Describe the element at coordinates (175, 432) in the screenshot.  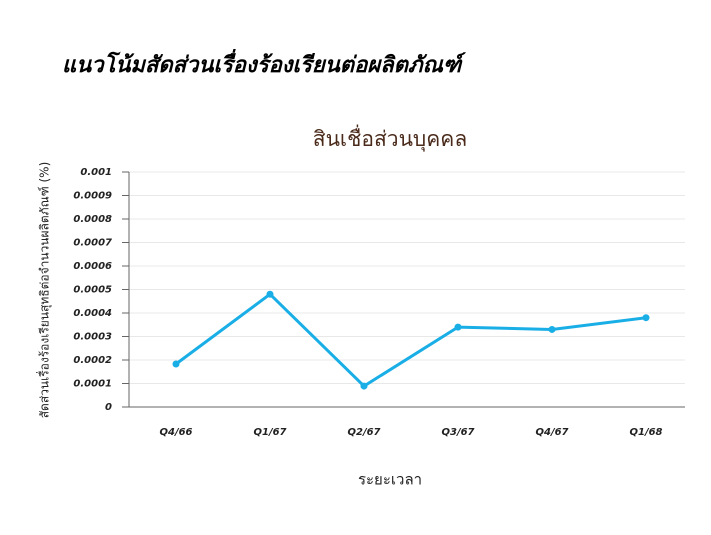
I see `x-tick-label: Q4/66` at that location.